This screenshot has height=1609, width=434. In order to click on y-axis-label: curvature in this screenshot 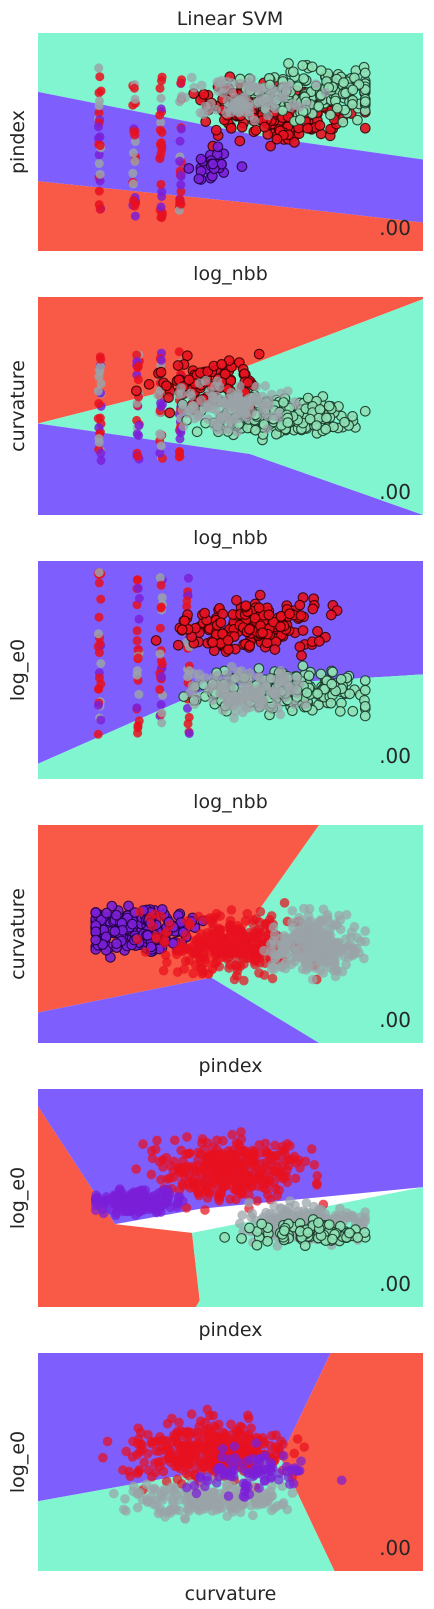, I will do `click(18, 406)`.